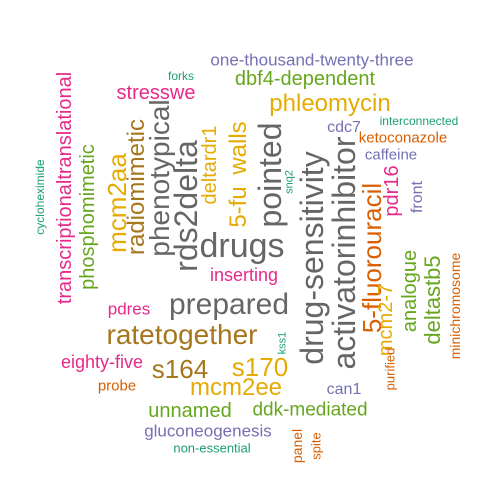 This screenshot has width=500, height=500. What do you see at coordinates (40, 197) in the screenshot?
I see `word-cycloheximide: cycloheximide` at bounding box center [40, 197].